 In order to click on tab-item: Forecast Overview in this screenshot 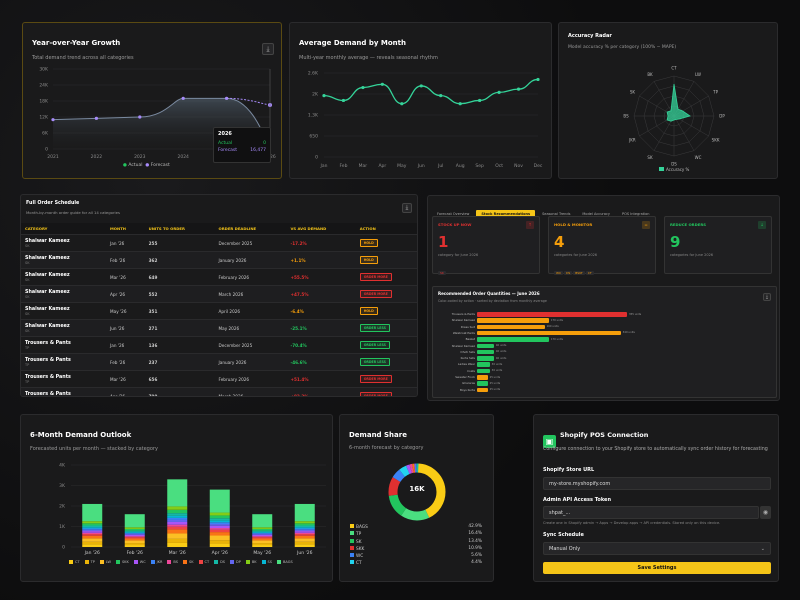, I will do `click(453, 214)`.